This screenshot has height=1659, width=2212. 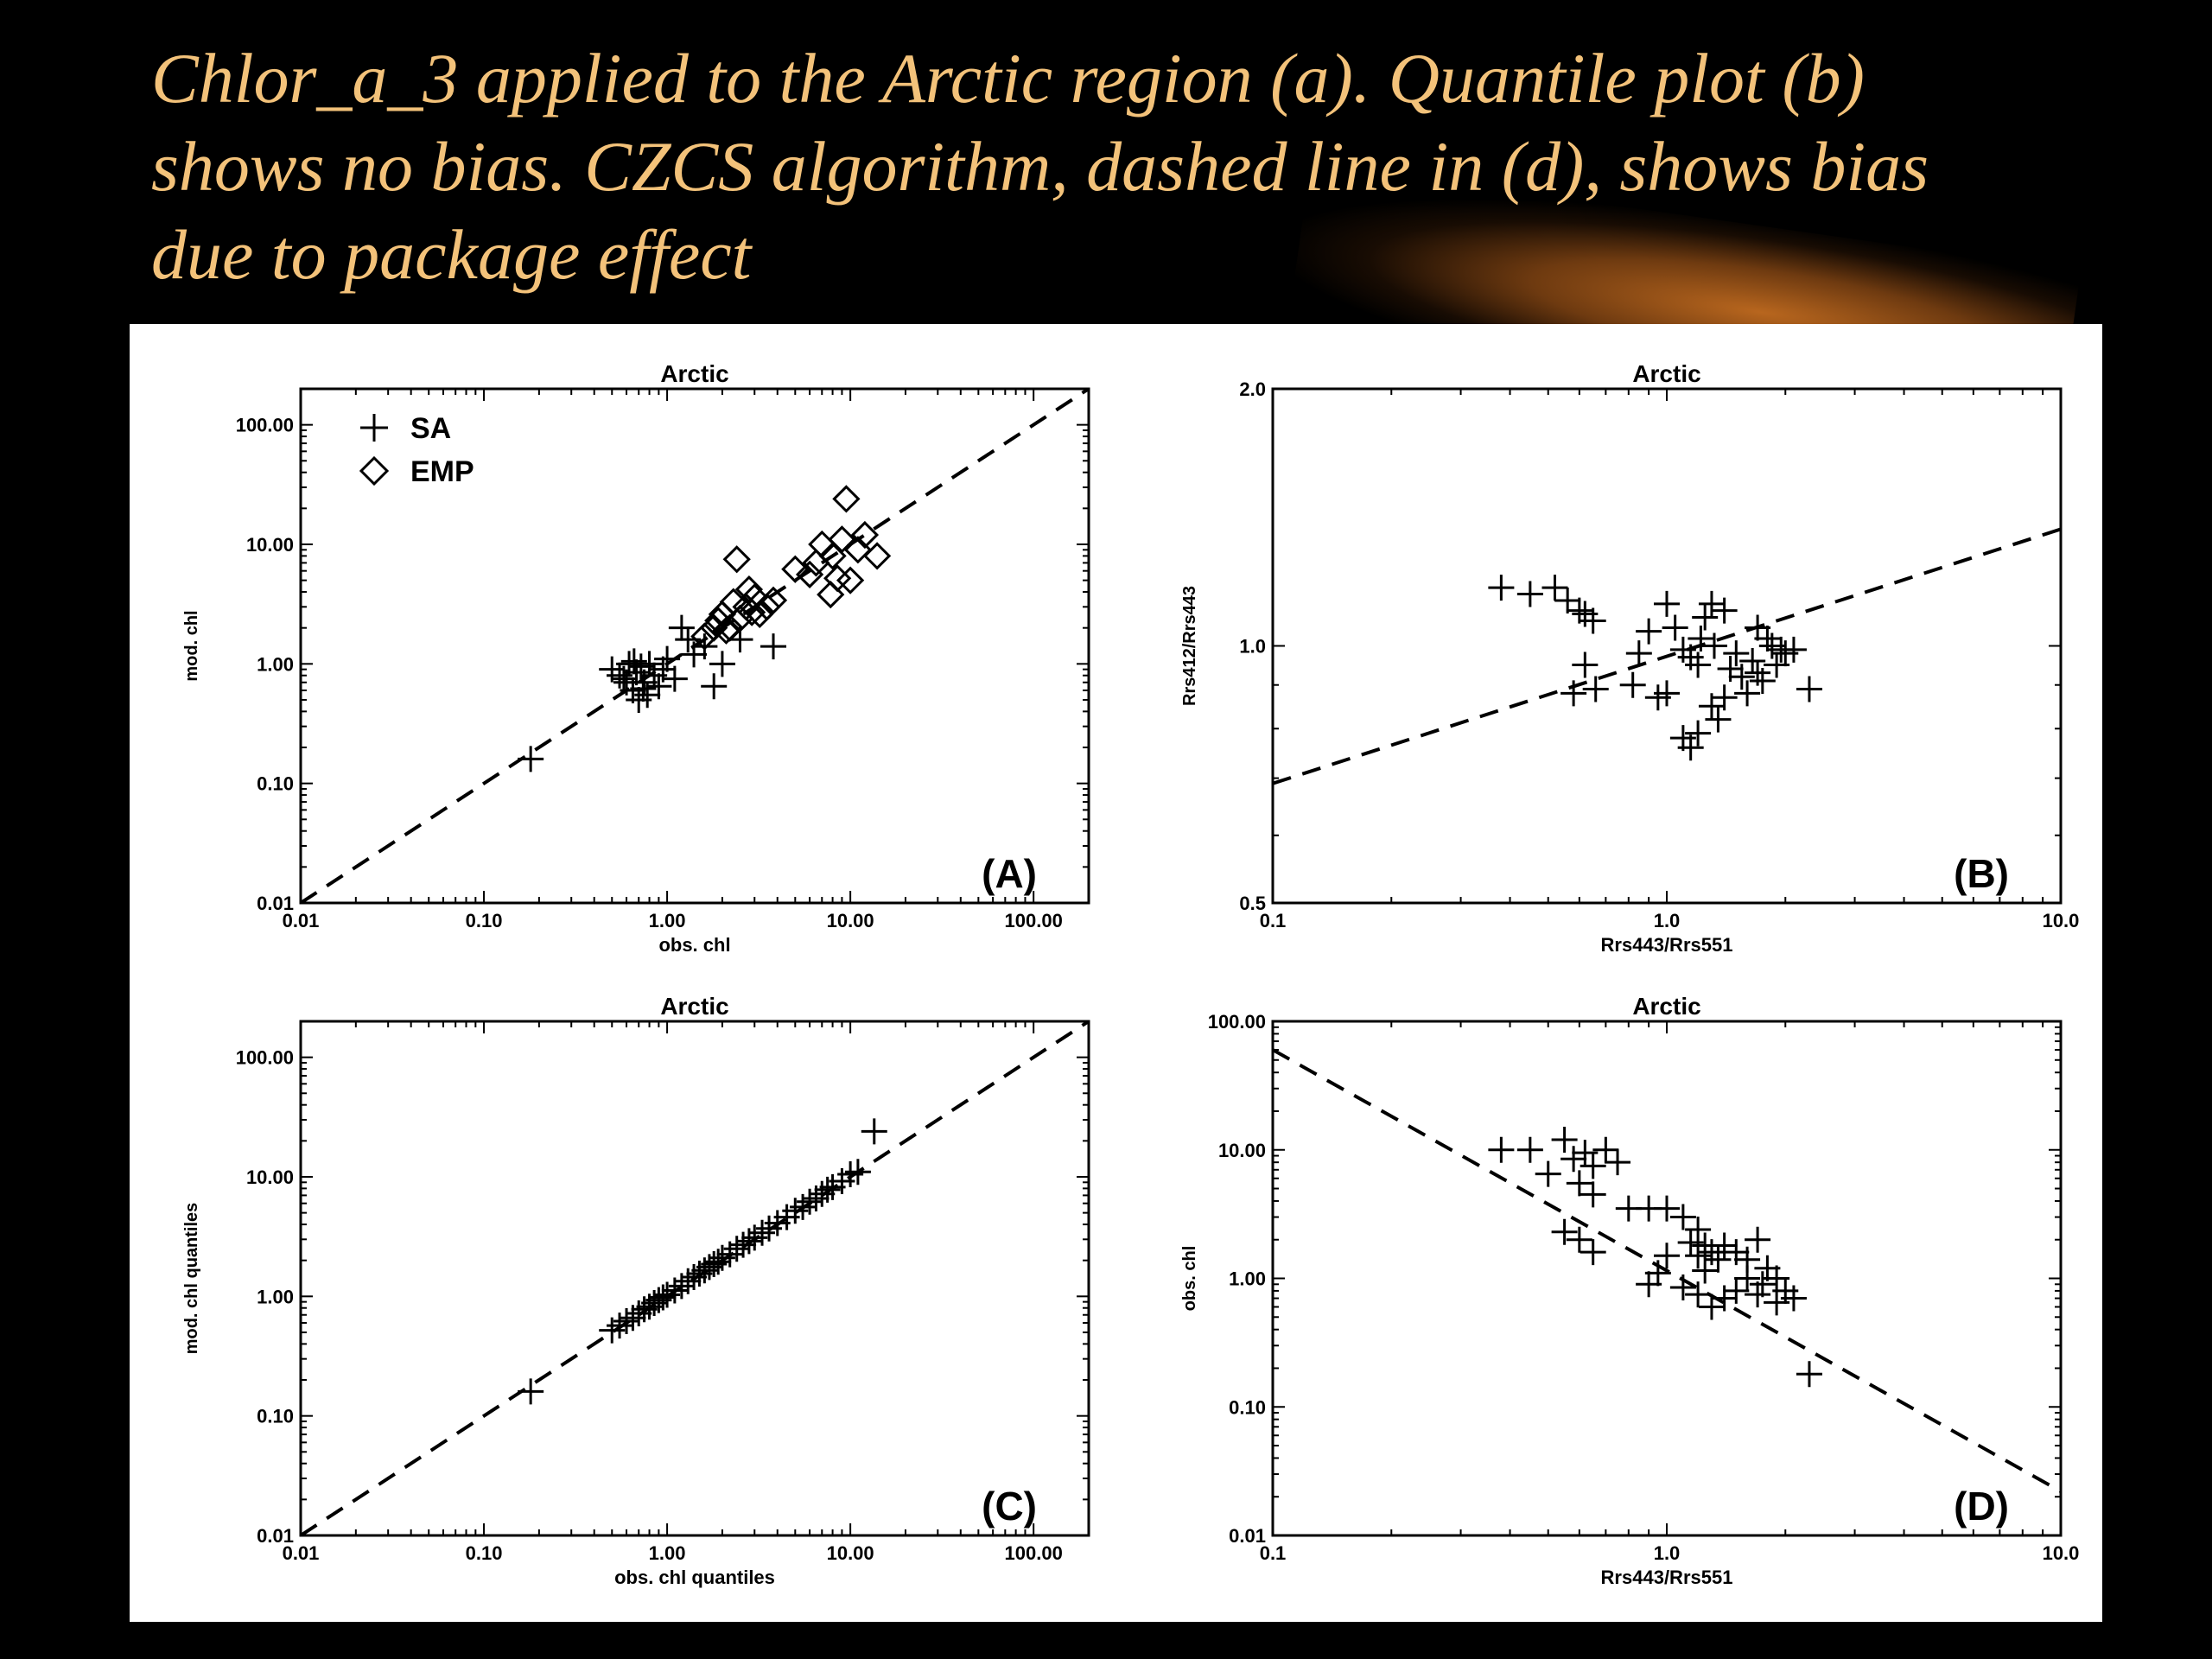 What do you see at coordinates (1273, 920) in the screenshot?
I see `x-tick-label: 0.1` at bounding box center [1273, 920].